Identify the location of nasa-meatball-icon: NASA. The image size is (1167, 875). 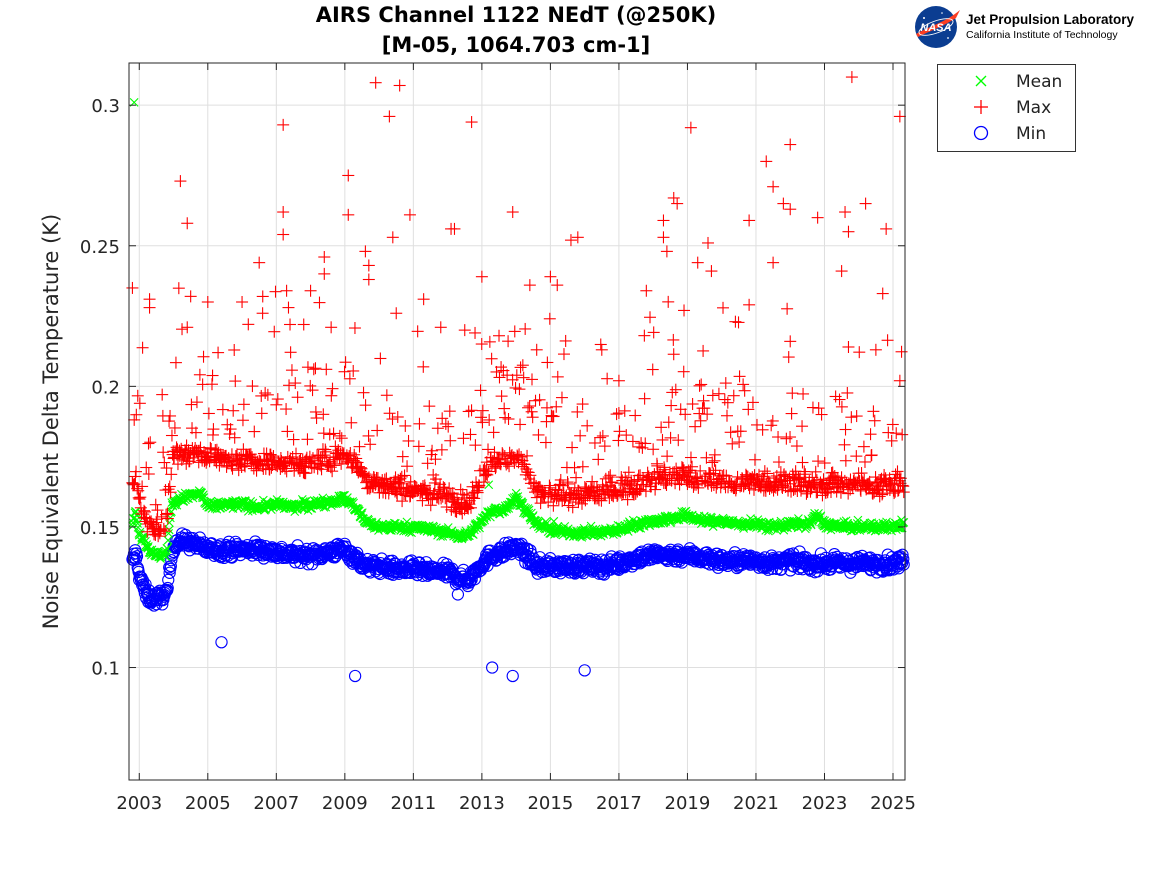
(937, 27).